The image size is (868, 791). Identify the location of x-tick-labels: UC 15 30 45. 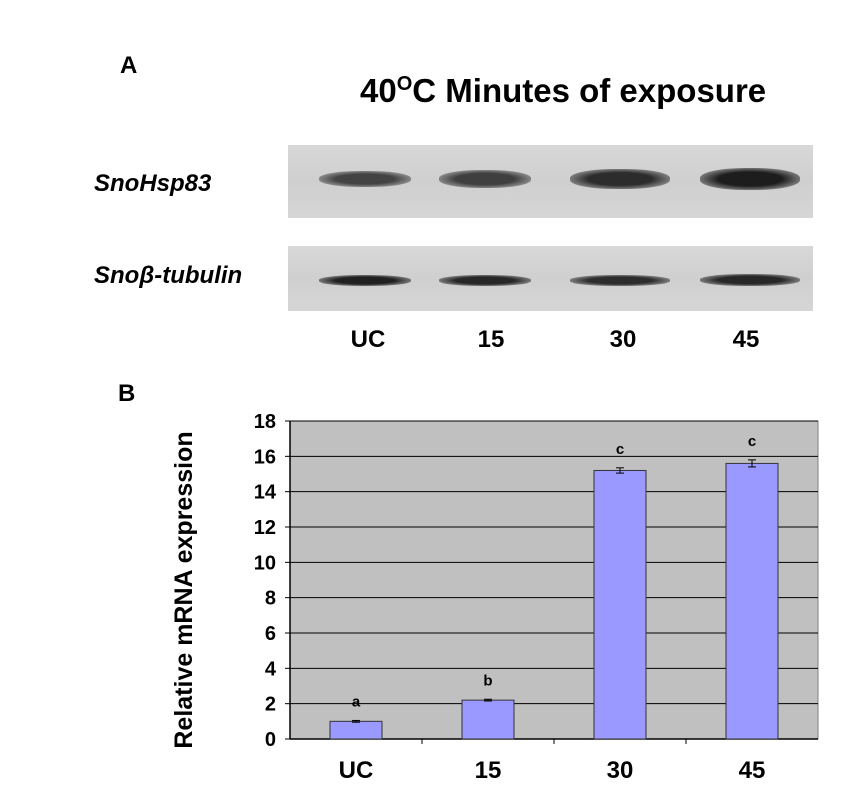
(552, 770).